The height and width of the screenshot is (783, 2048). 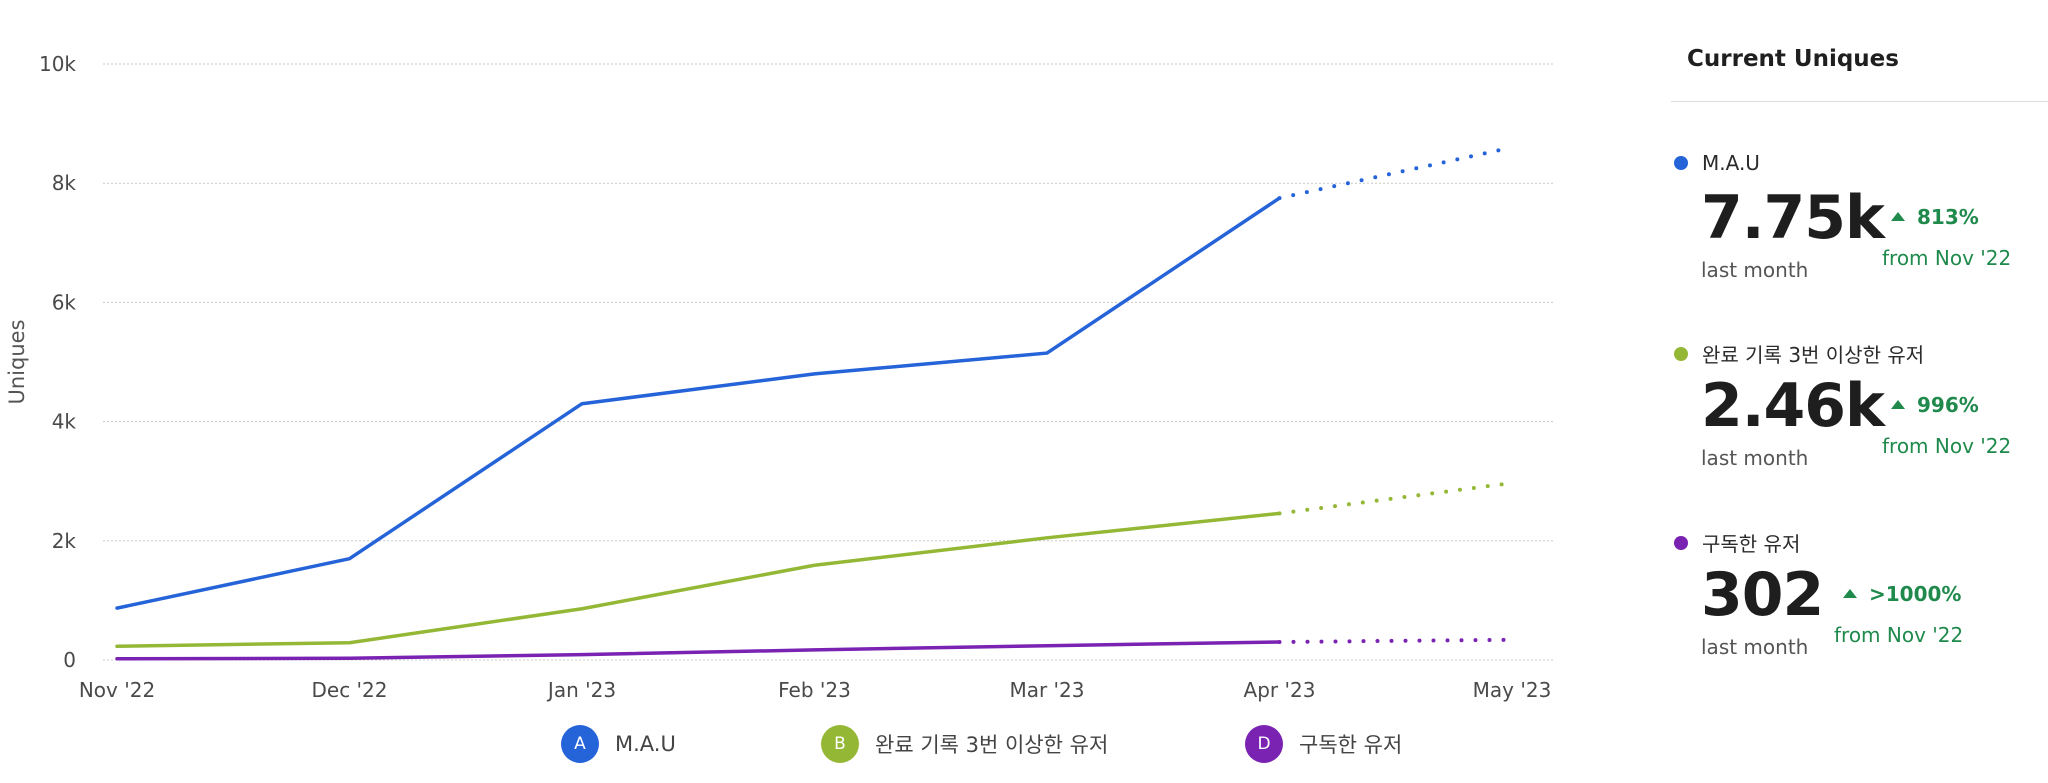 What do you see at coordinates (1351, 745) in the screenshot?
I see `legend-label-d: 구독한 유저` at bounding box center [1351, 745].